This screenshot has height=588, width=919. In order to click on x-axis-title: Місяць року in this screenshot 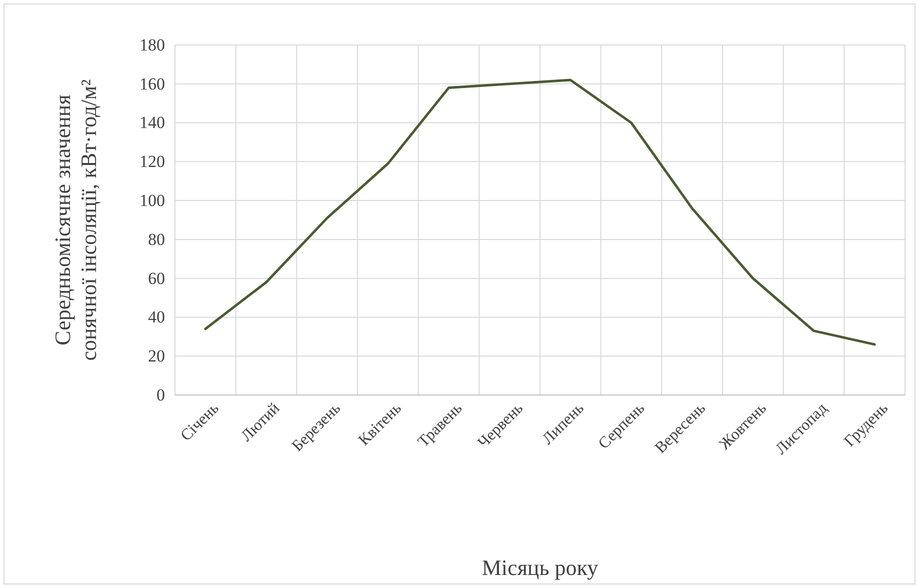, I will do `click(540, 567)`.